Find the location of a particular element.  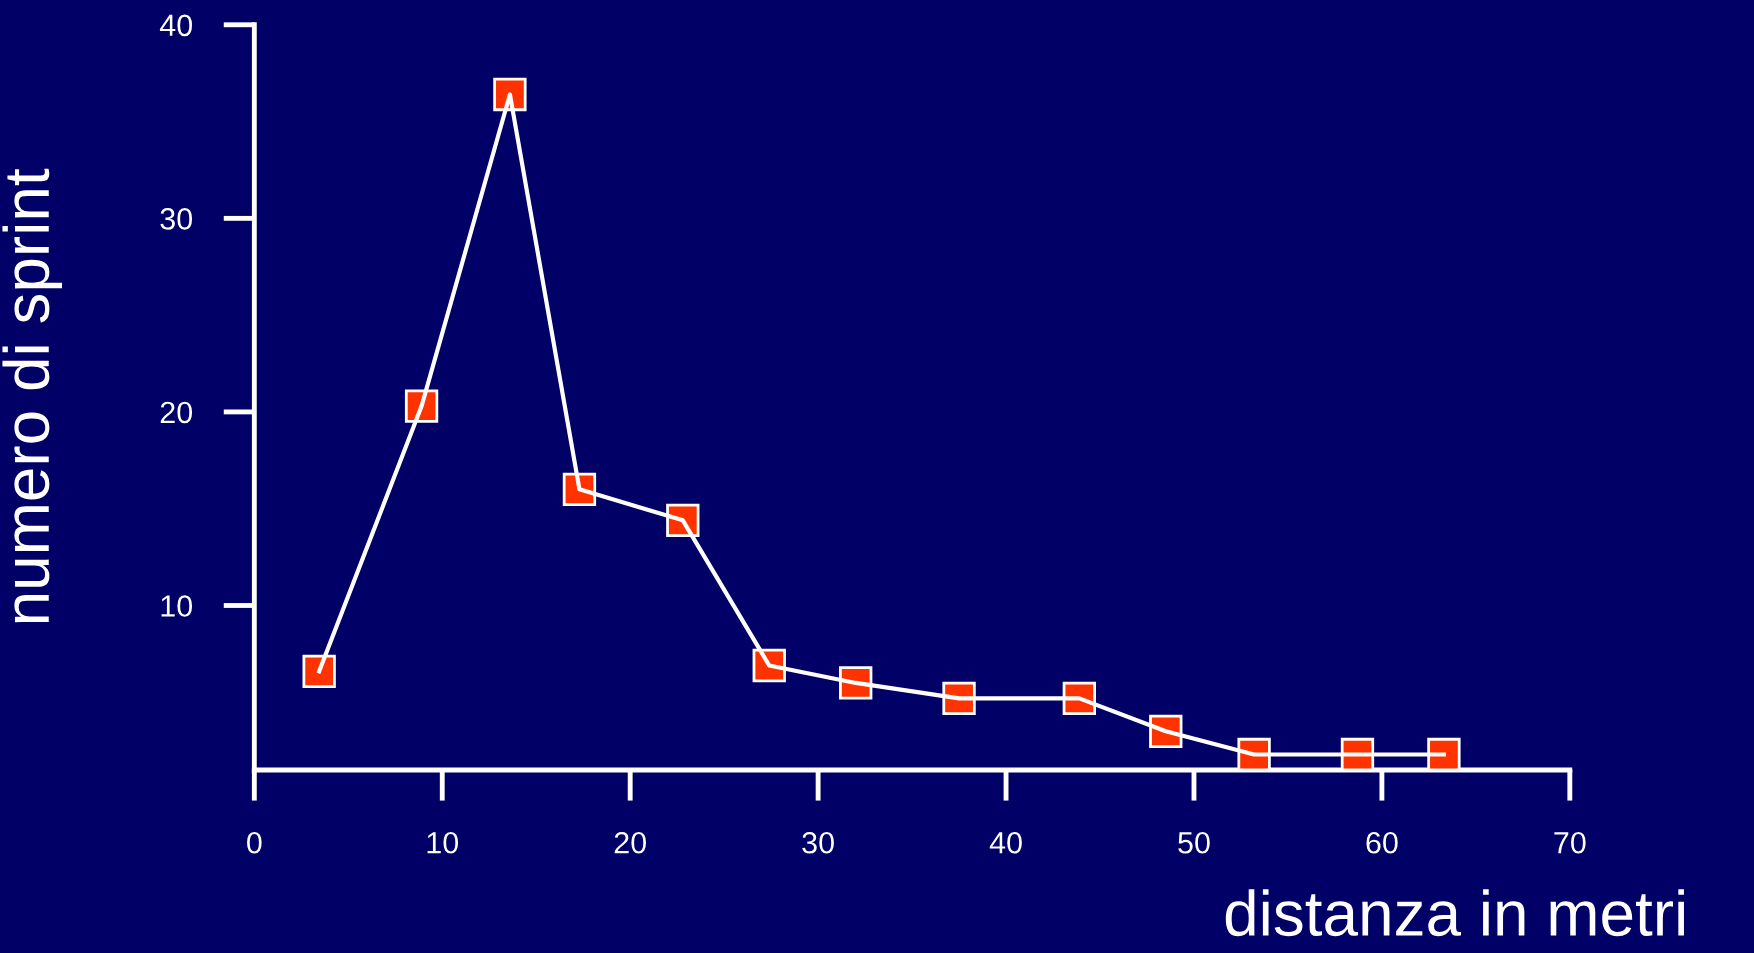

x-tick-label: 20 is located at coordinates (630, 842).